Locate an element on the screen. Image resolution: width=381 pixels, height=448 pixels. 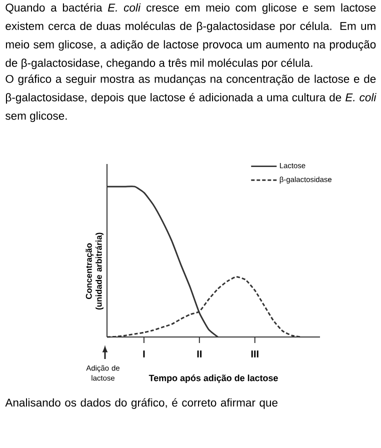
x-tick-label: I is located at coordinates (144, 354).